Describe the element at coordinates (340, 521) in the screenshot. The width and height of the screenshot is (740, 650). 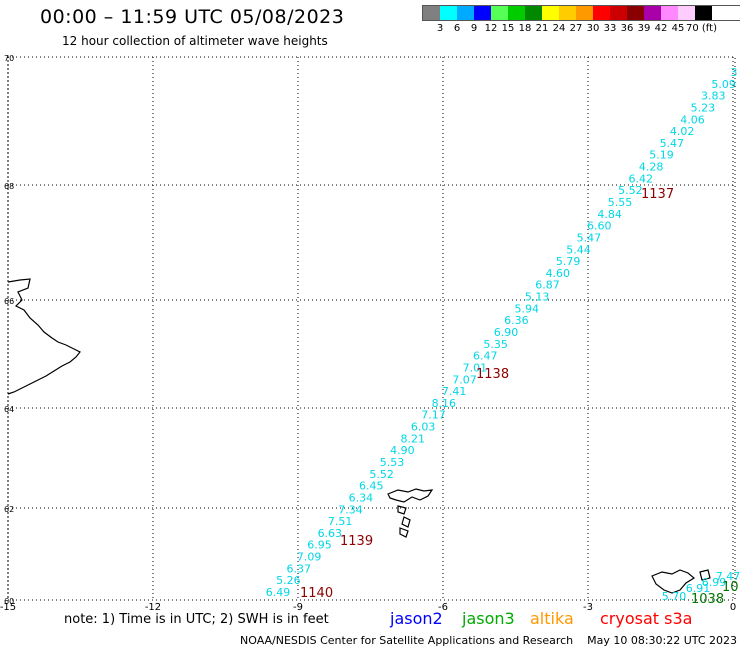
I see `wave-height-label: 7.51` at that location.